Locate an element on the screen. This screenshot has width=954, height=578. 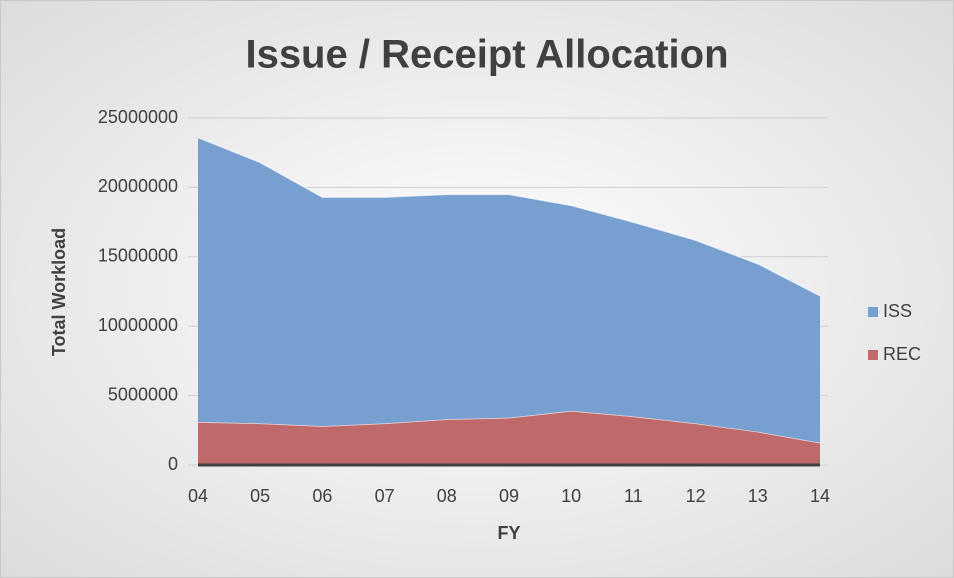
y-tick-label: 20000000 is located at coordinates (138, 186).